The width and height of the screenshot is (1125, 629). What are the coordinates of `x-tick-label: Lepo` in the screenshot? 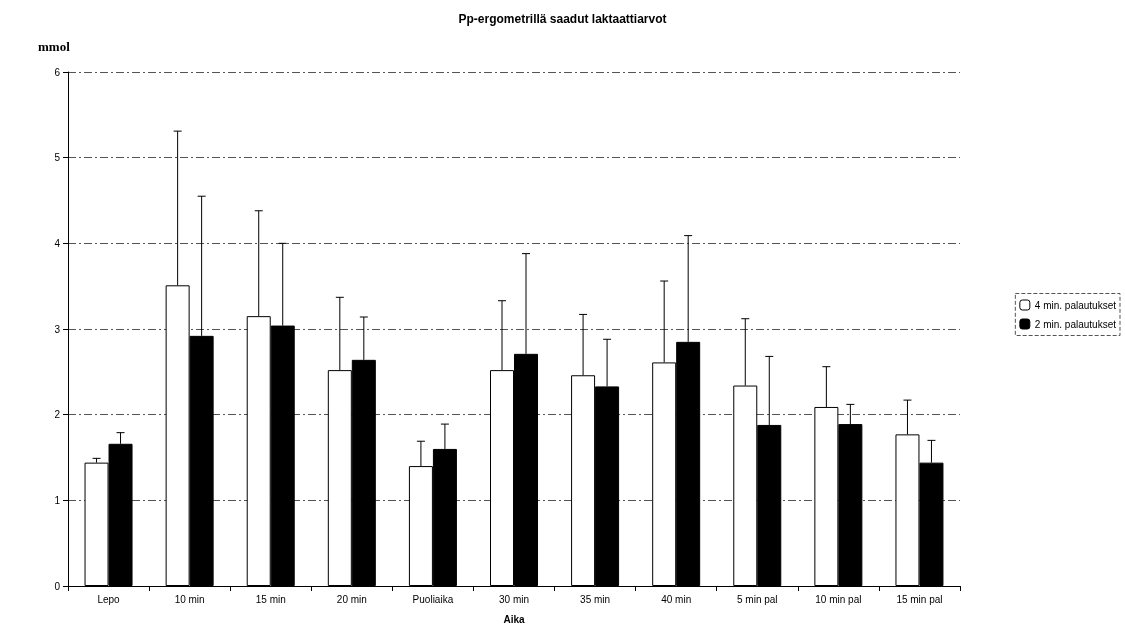 It's located at (109, 599).